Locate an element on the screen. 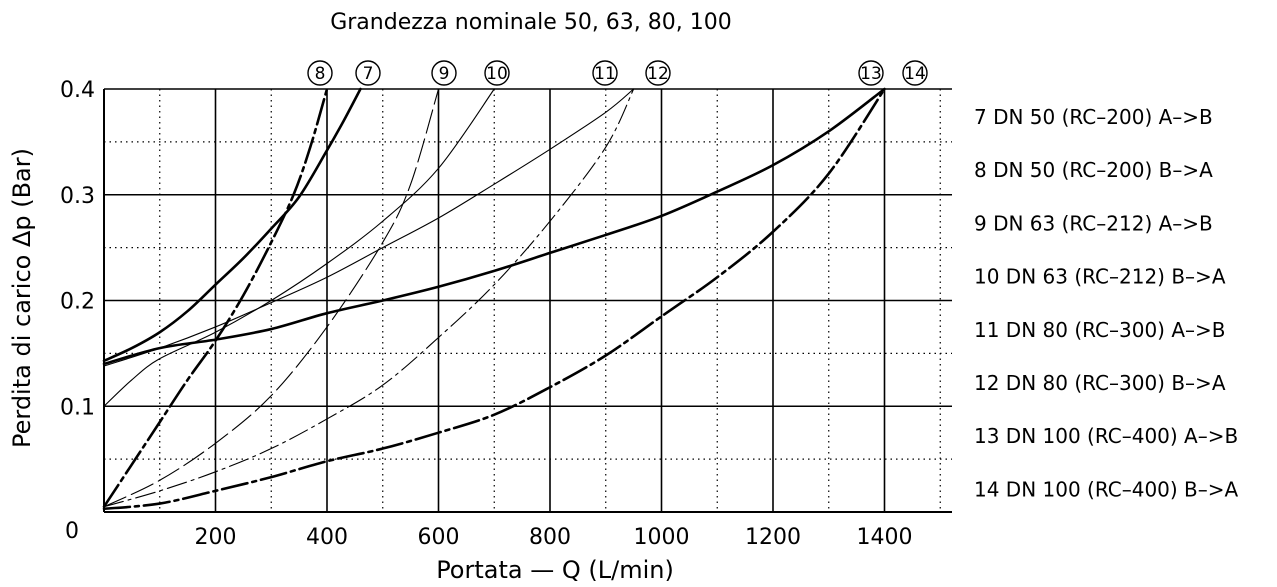 Image resolution: width=1277 pixels, height=587 pixels. x-tick-label: 600 is located at coordinates (439, 537).